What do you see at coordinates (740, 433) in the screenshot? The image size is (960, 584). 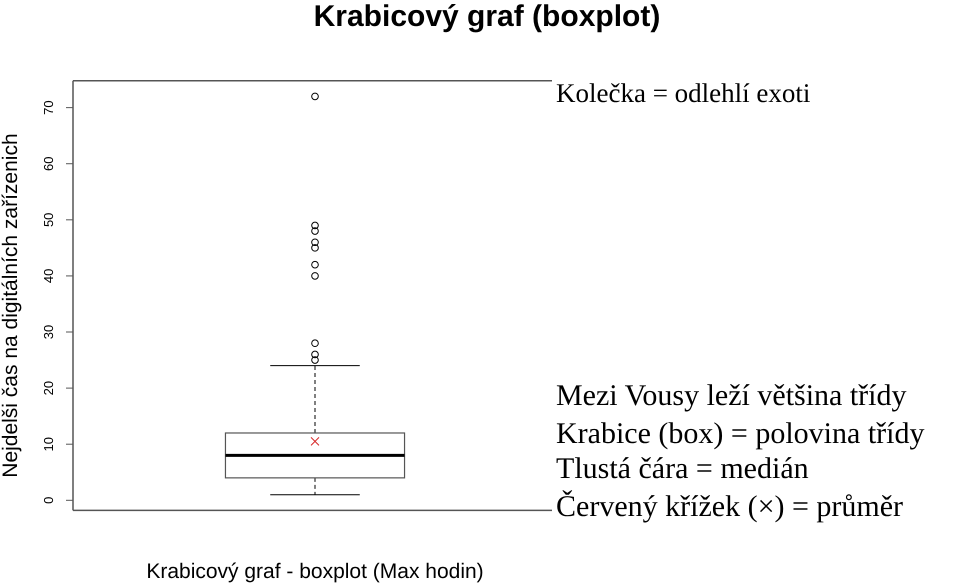 I see `text: Krabice (box) = polovina třídy` at bounding box center [740, 433].